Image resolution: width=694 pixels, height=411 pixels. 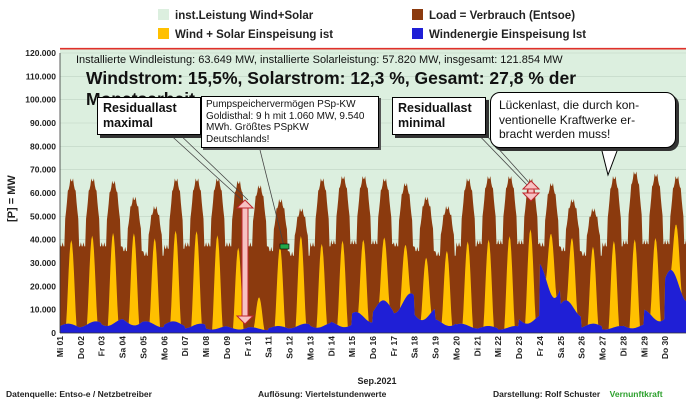 I want to click on legend-swatch-installed, so click(x=163, y=14).